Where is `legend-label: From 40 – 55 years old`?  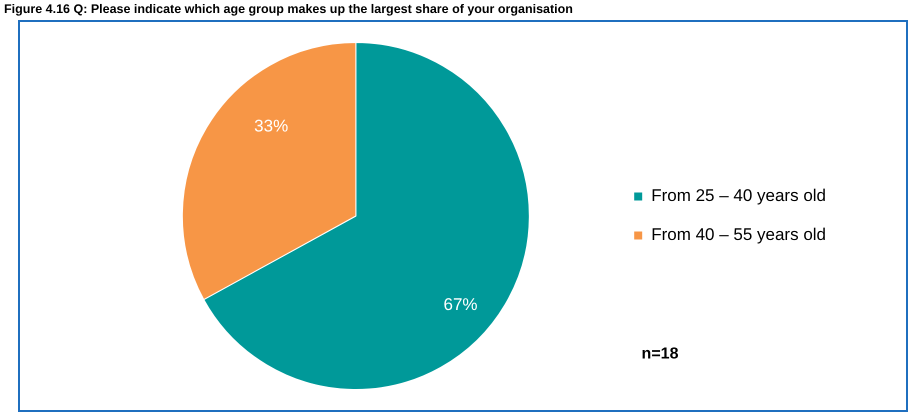
legend-label: From 40 – 55 years old is located at coordinates (738, 234).